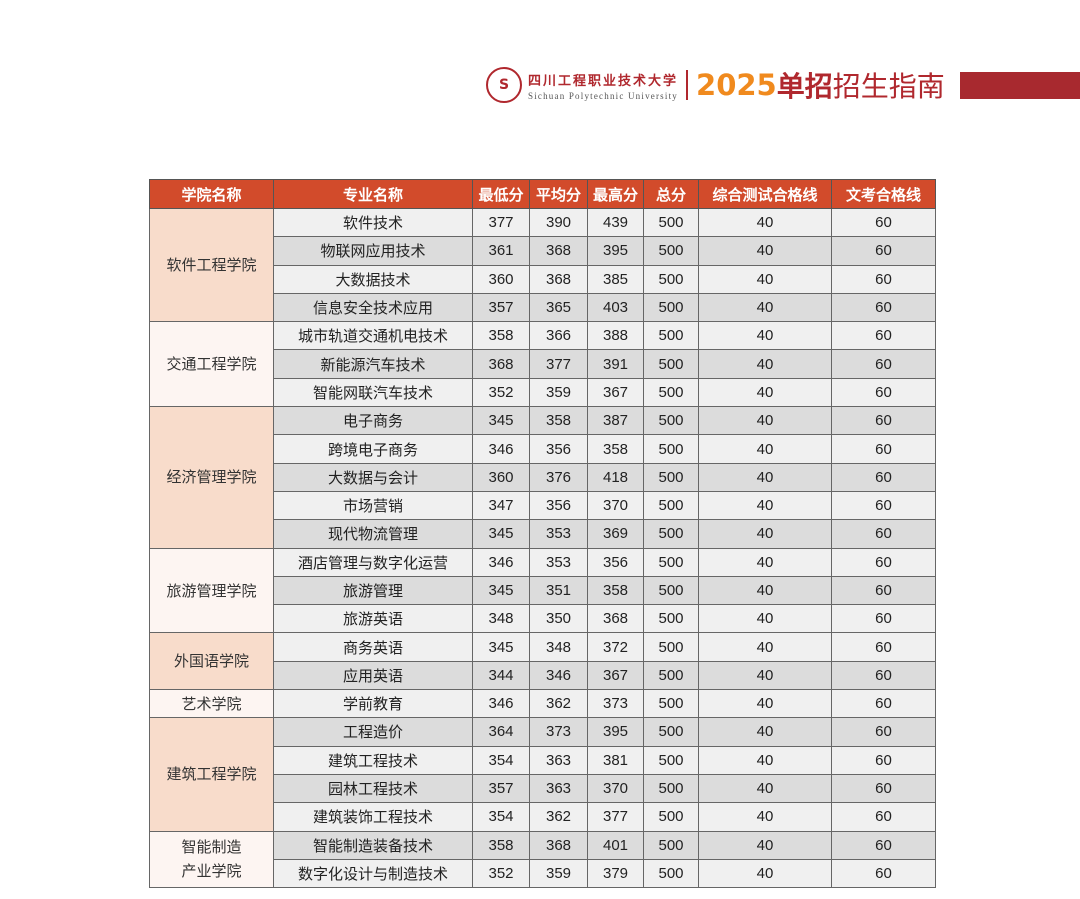 This screenshot has height=899, width=1080. Describe the element at coordinates (543, 449) in the screenshot. I see `table-row: 跨境电子商务 346 356 358 500 40 60` at that location.